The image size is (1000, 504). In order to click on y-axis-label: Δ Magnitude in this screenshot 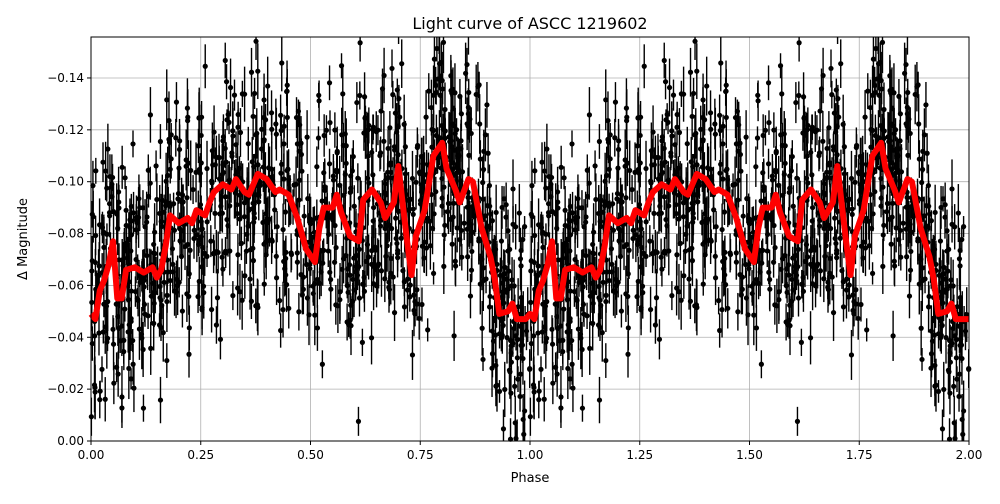, I will do `click(23, 239)`.